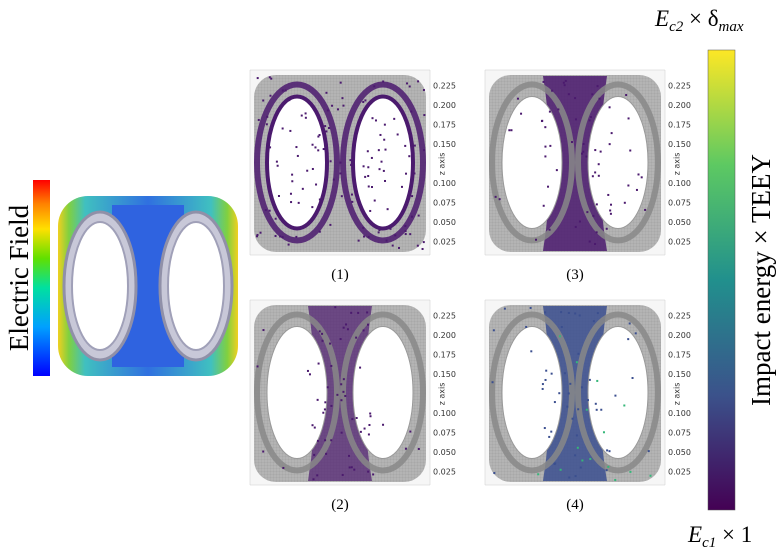  What do you see at coordinates (699, 20) in the screenshot?
I see `top-label: Ec2 × δmax` at bounding box center [699, 20].